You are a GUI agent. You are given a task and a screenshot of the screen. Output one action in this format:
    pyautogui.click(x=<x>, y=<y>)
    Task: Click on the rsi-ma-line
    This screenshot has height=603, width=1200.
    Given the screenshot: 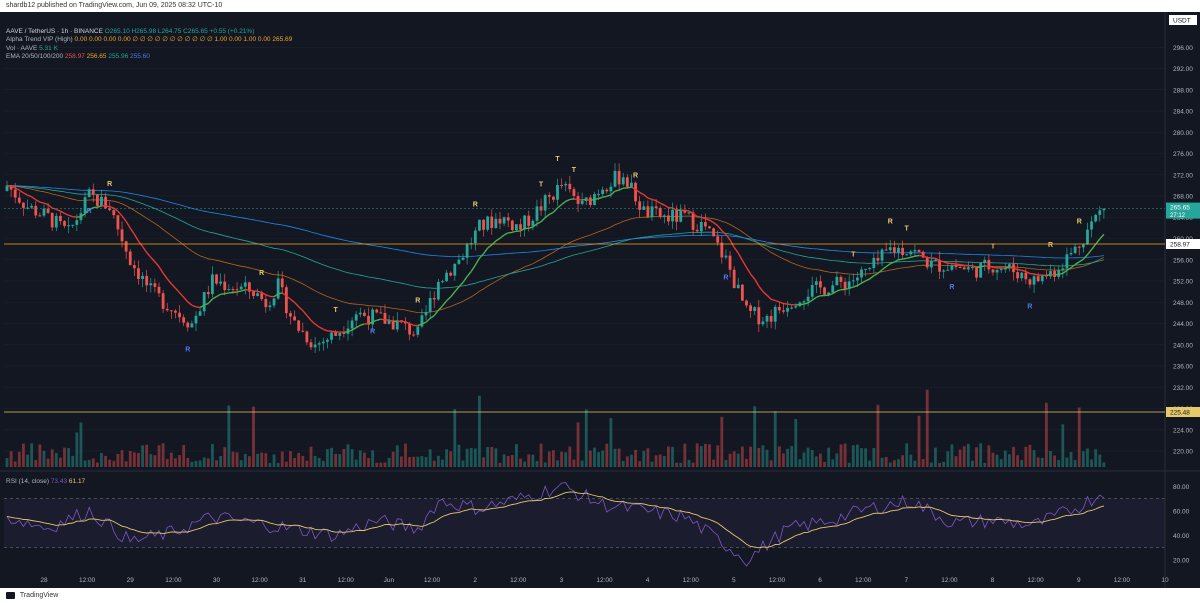 What is the action you would take?
    pyautogui.click(x=555, y=520)
    